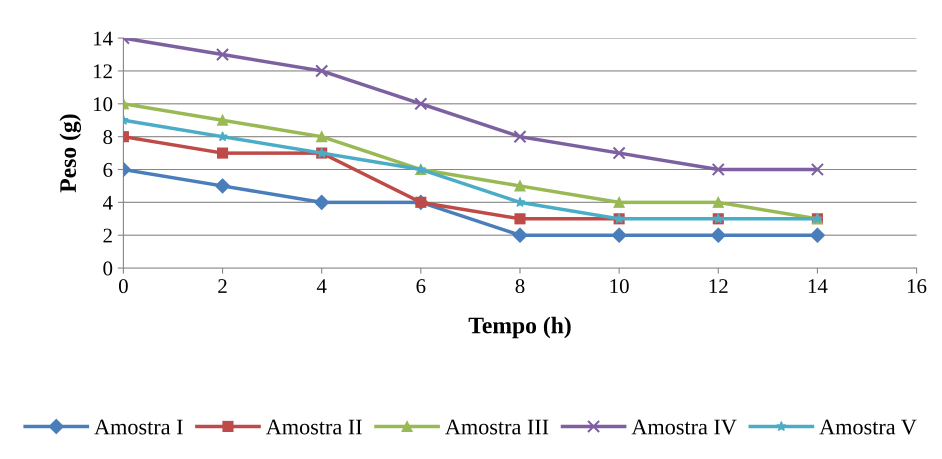 The height and width of the screenshot is (459, 942). I want to click on legend-label: Amostra IV, so click(684, 427).